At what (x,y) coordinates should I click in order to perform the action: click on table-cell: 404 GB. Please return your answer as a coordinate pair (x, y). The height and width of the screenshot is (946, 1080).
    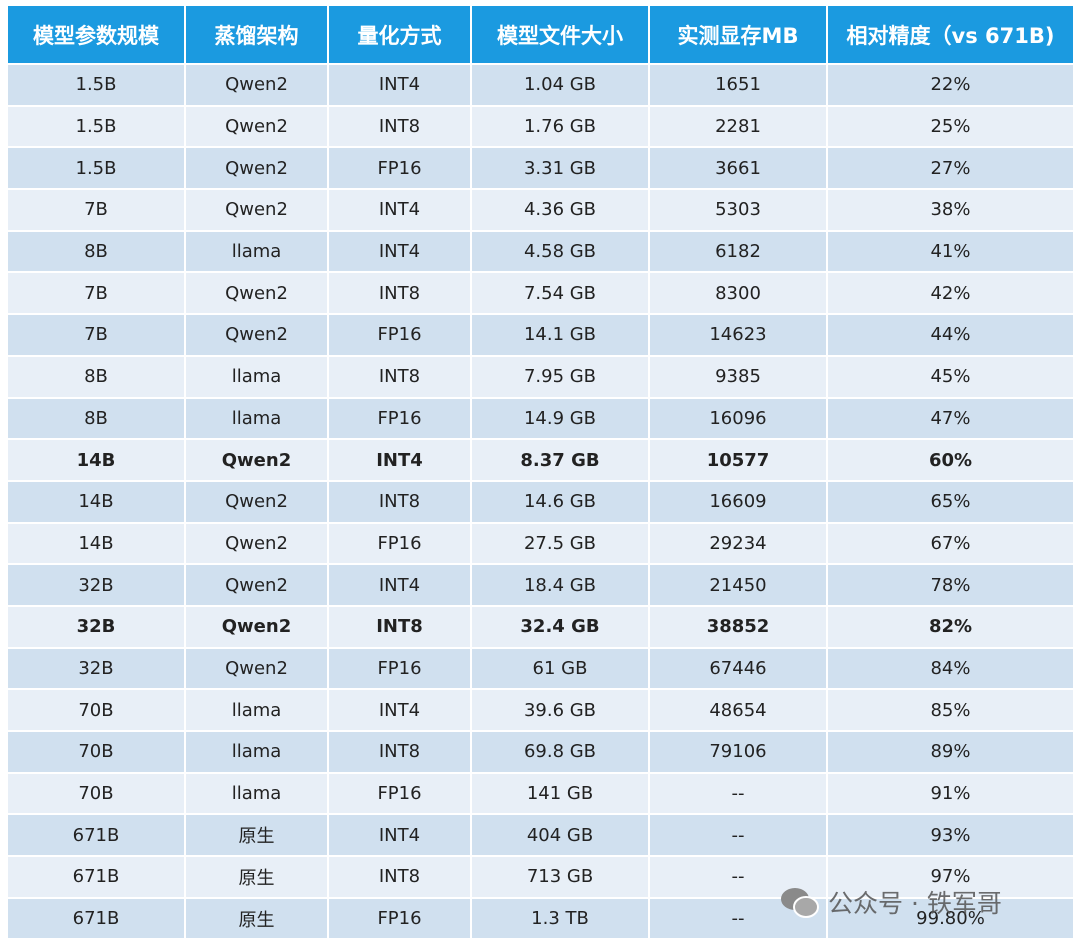
    Looking at the image, I should click on (560, 835).